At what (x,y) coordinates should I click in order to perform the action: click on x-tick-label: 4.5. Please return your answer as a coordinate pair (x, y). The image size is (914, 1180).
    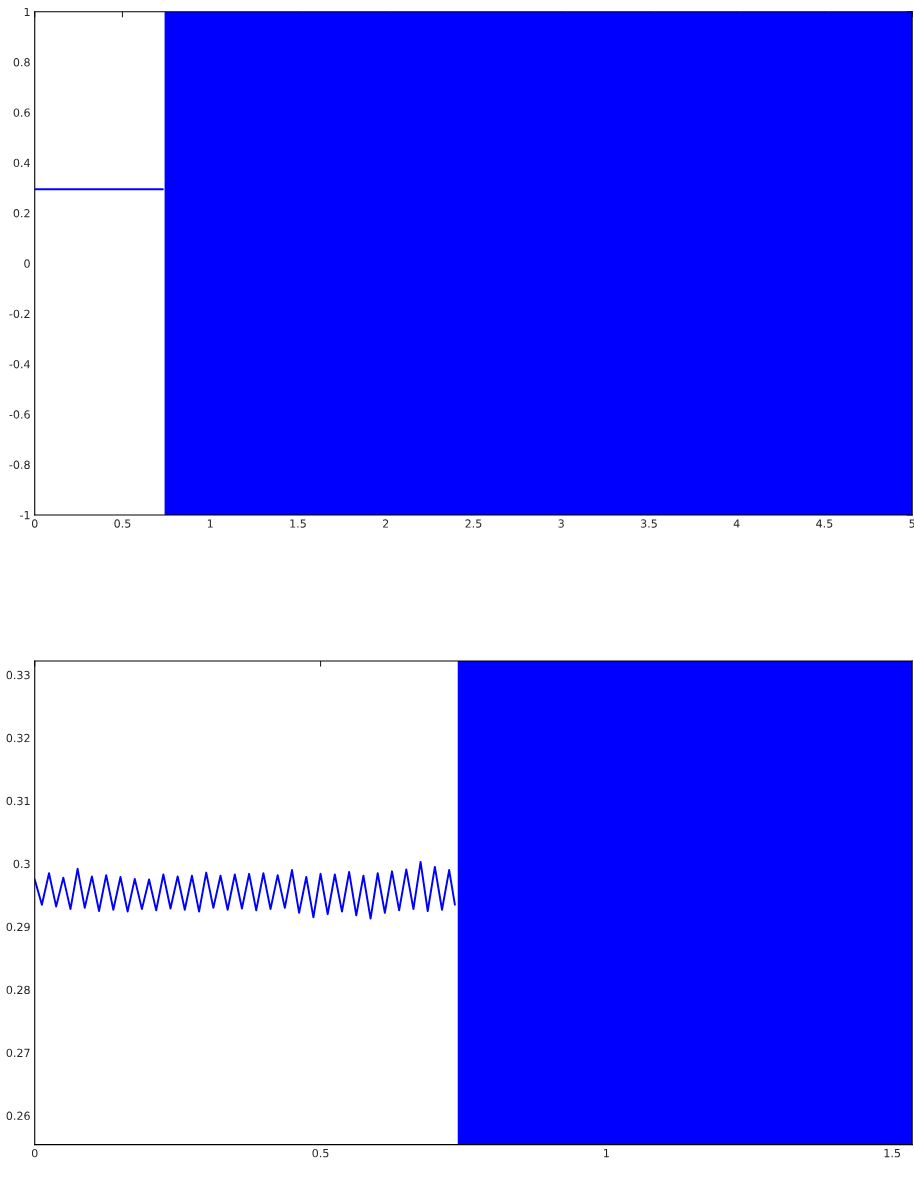
    Looking at the image, I should click on (824, 523).